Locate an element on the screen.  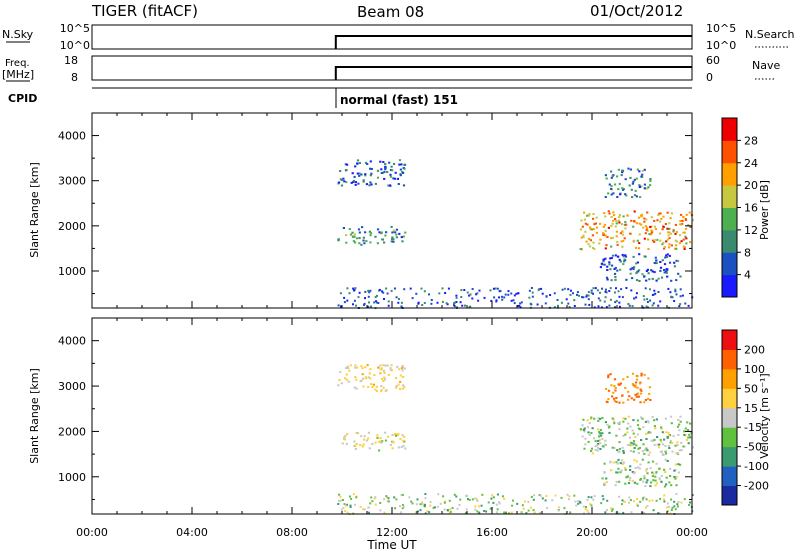
nave-label: Nave is located at coordinates (766, 65).